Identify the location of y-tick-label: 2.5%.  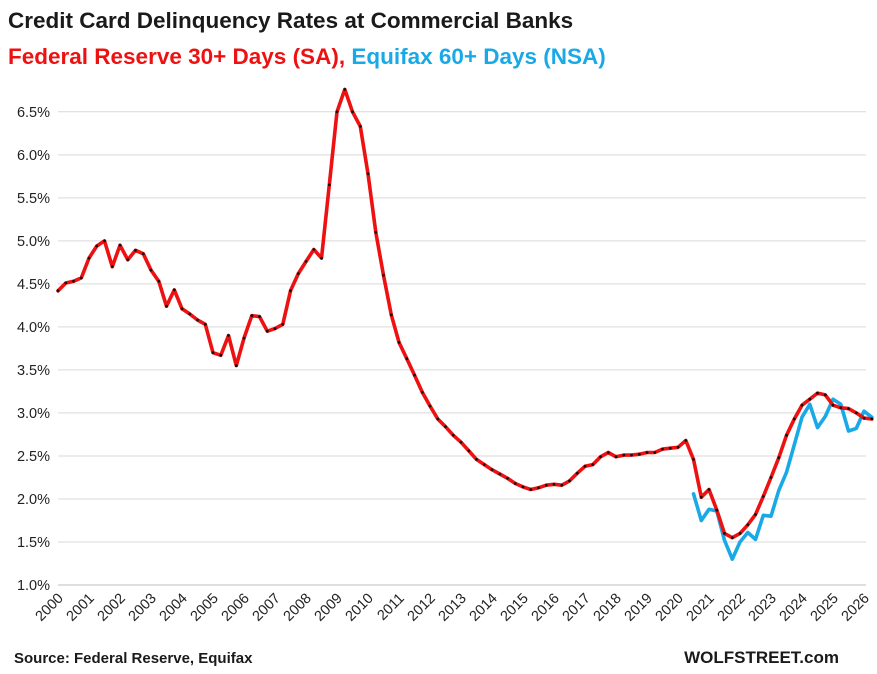
(33, 457).